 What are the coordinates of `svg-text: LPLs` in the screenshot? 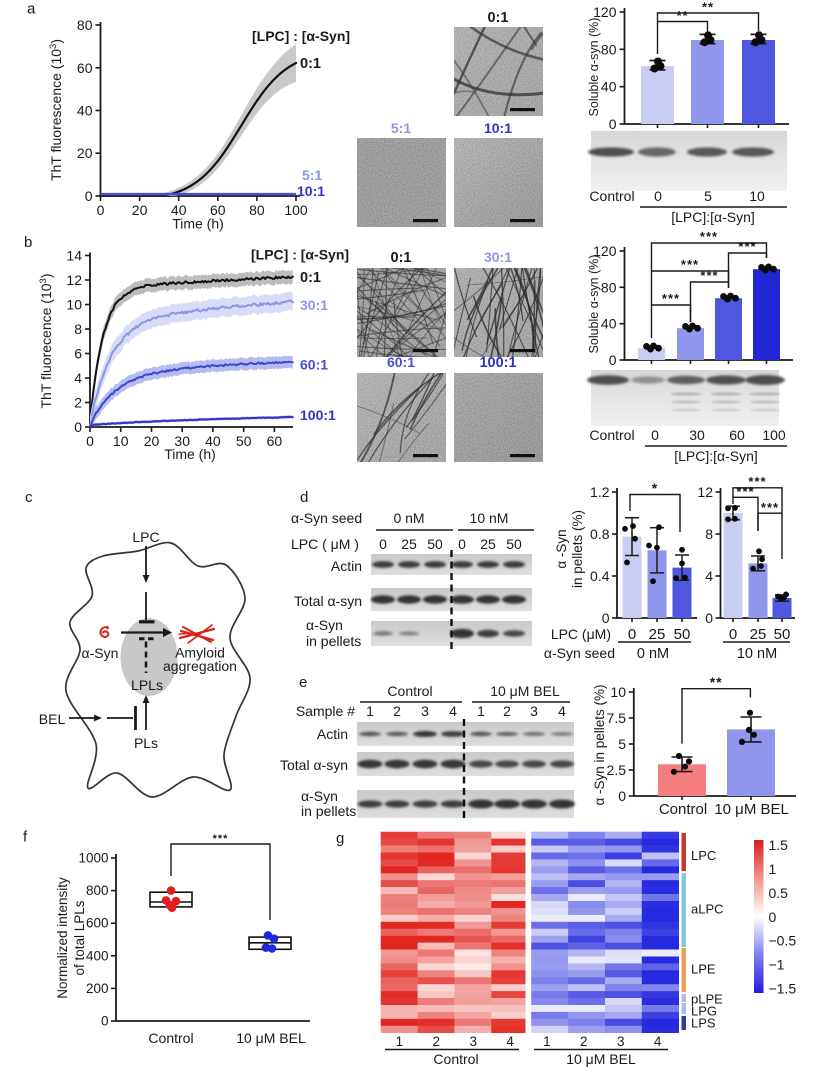 It's located at (147, 685).